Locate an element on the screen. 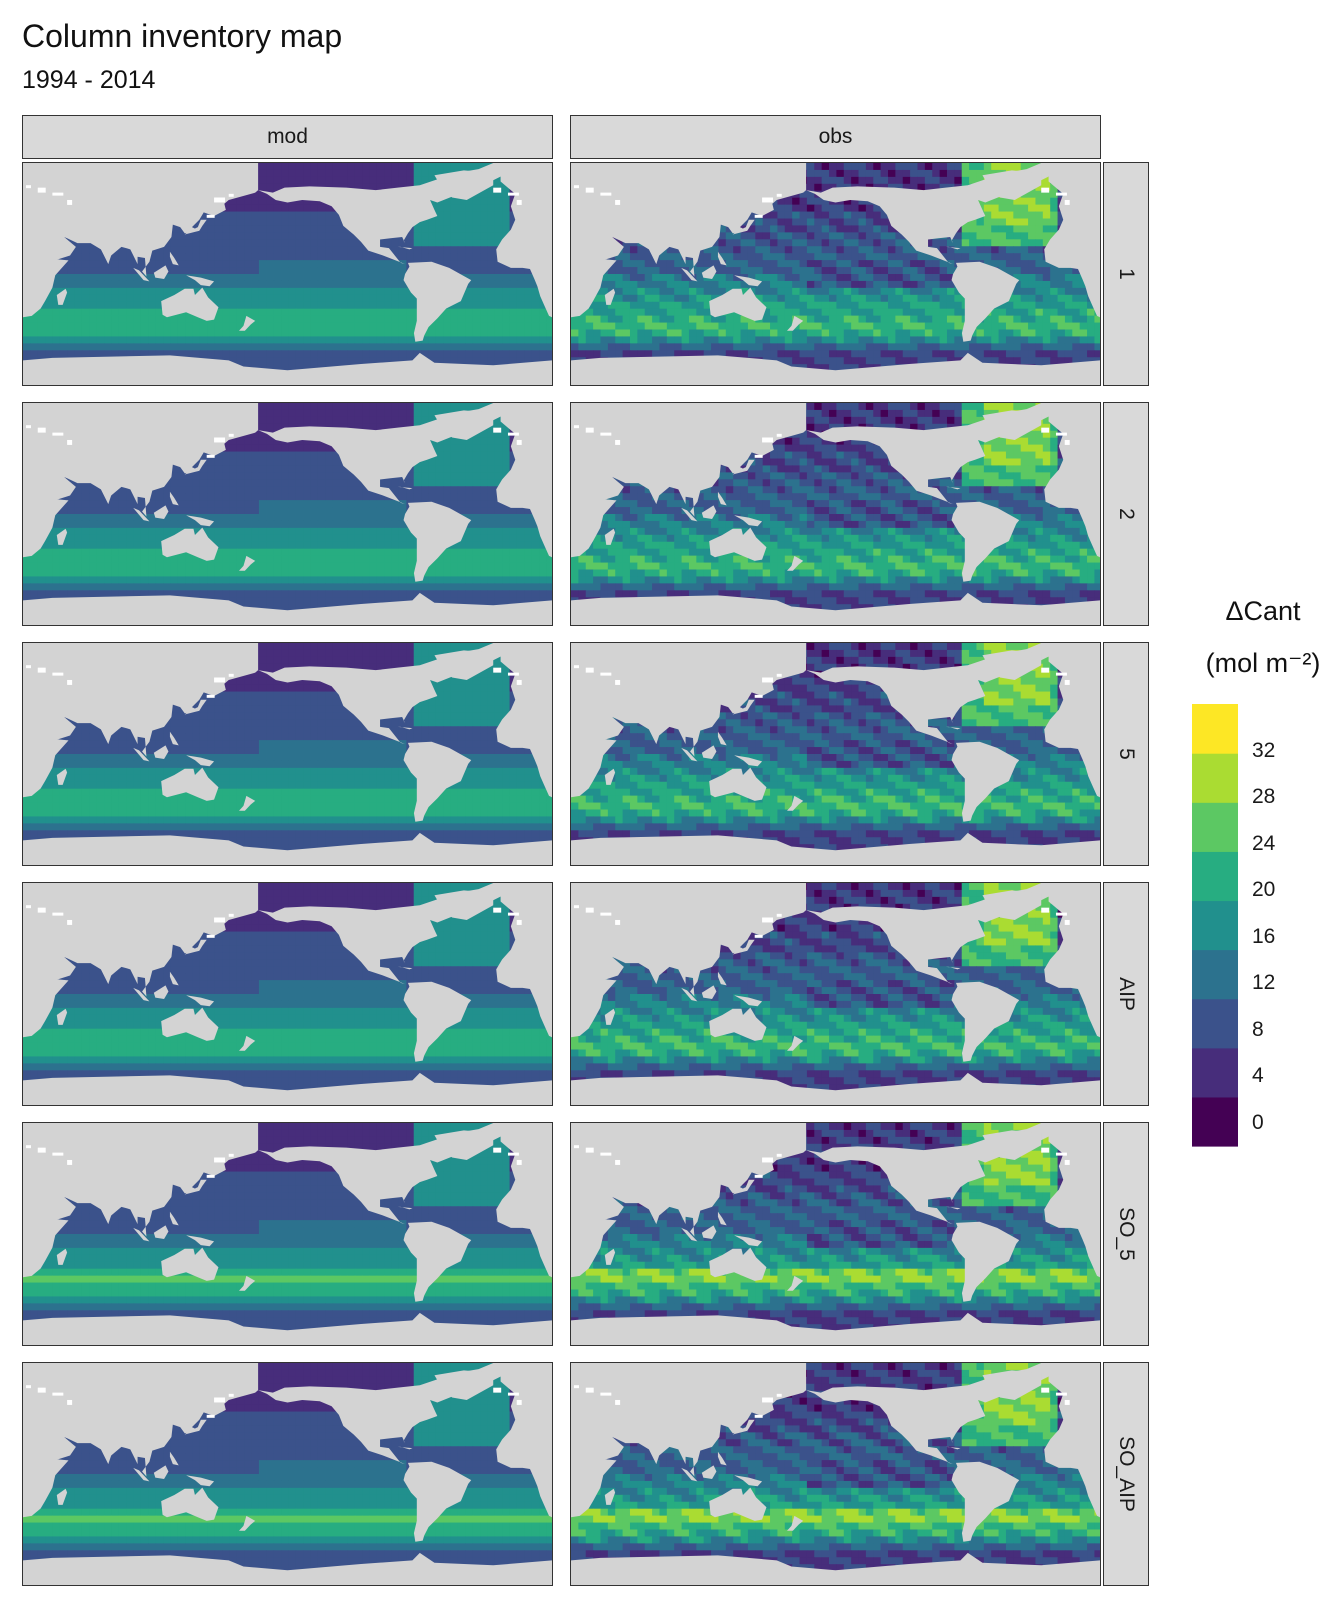  chart-title: Column inventory map is located at coordinates (182, 36).